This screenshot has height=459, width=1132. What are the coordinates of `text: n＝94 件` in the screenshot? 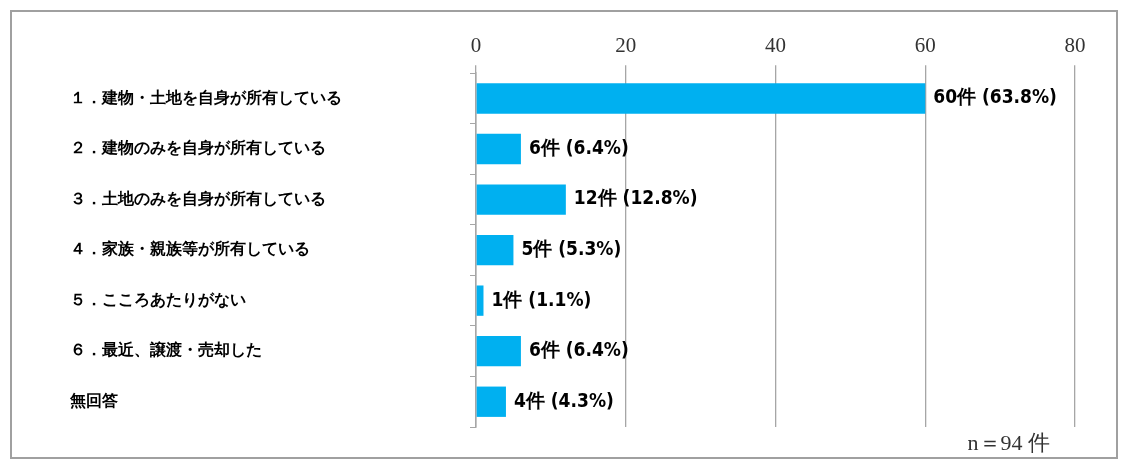 It's located at (1008, 443).